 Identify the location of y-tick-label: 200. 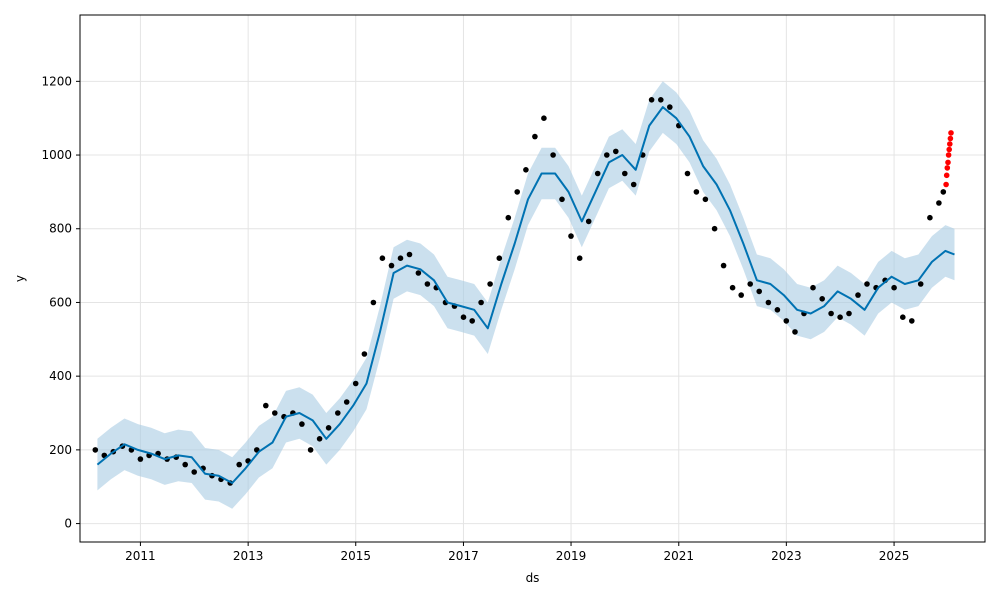
(60, 450).